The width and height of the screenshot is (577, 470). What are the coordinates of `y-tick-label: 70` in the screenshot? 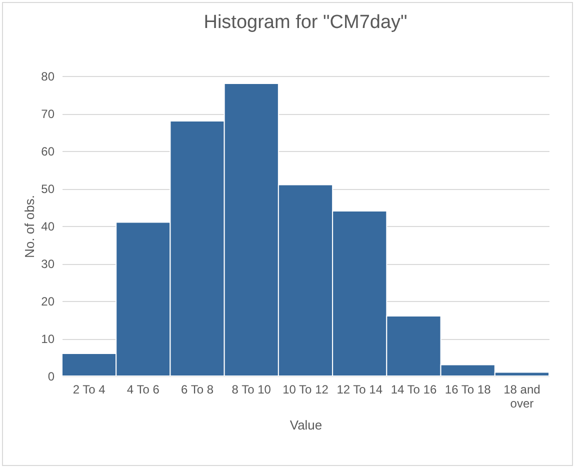 It's located at (48, 114).